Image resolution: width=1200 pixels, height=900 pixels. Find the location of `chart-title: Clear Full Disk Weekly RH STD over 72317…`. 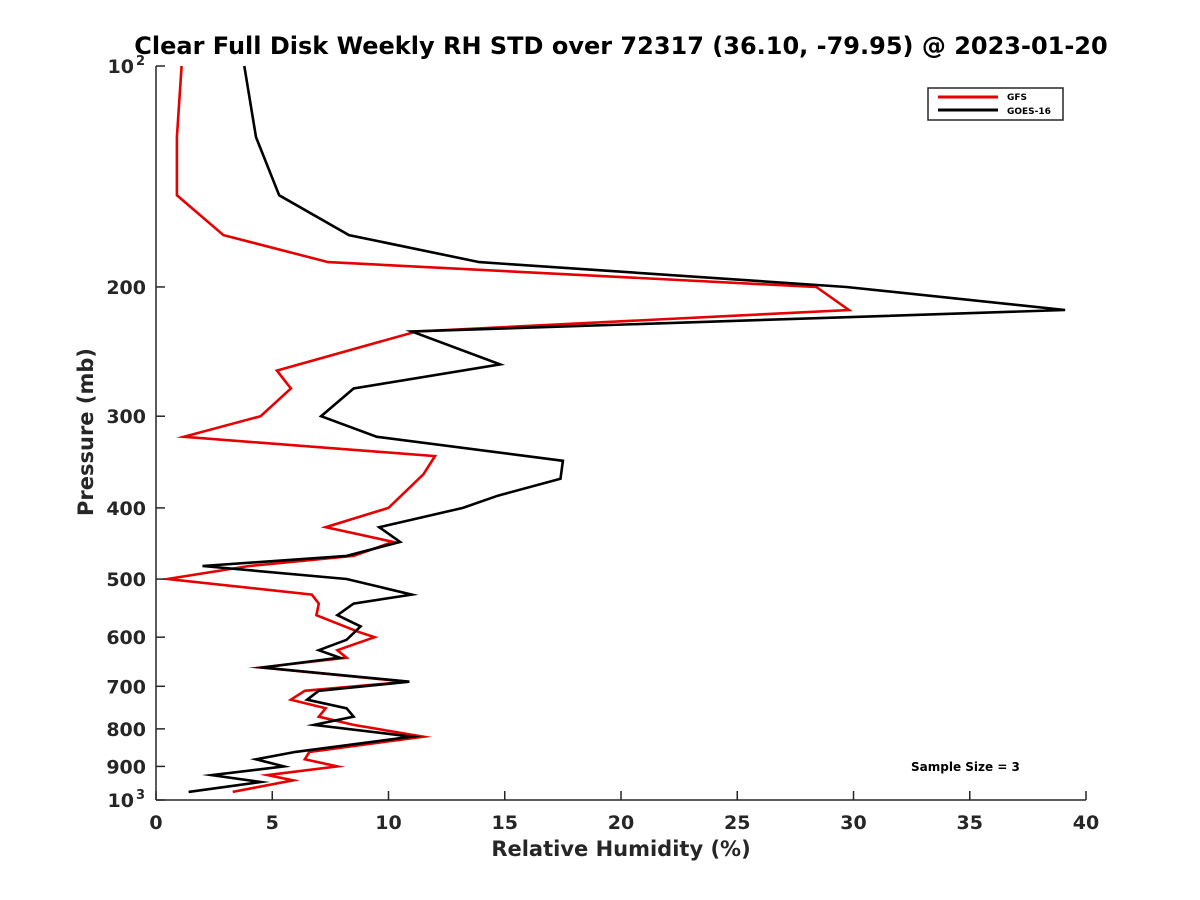

chart-title: Clear Full Disk Weekly RH STD over 72317… is located at coordinates (620, 46).